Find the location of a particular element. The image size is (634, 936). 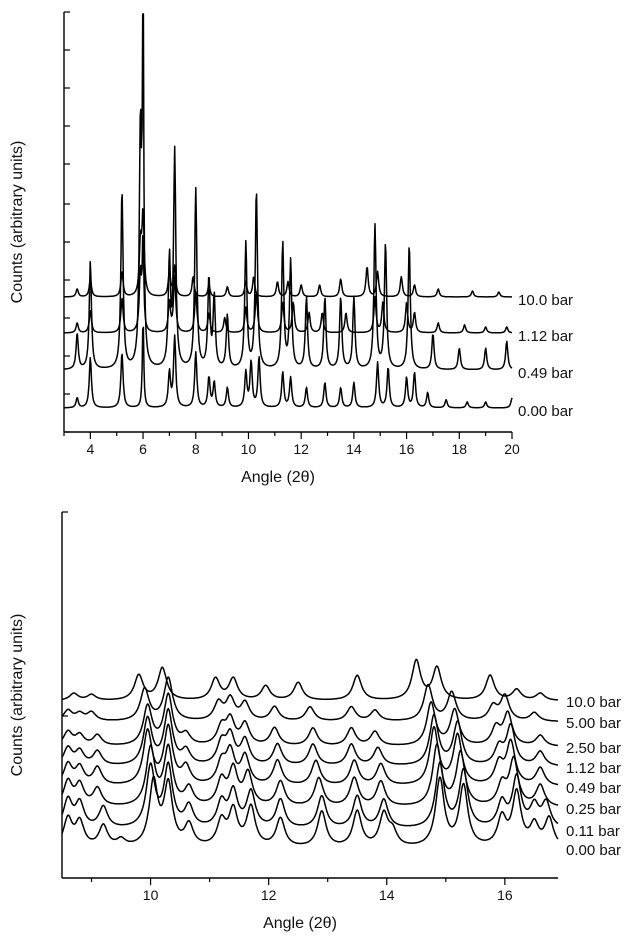

x-tick-label: 20 is located at coordinates (512, 449).